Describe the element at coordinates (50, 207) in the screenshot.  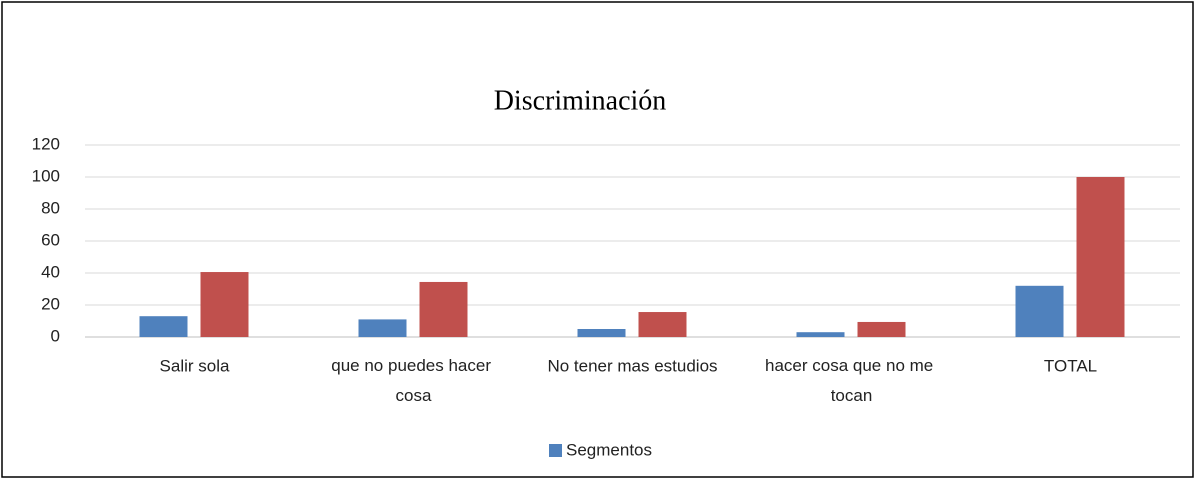
I see `y-tick-label: 80` at that location.